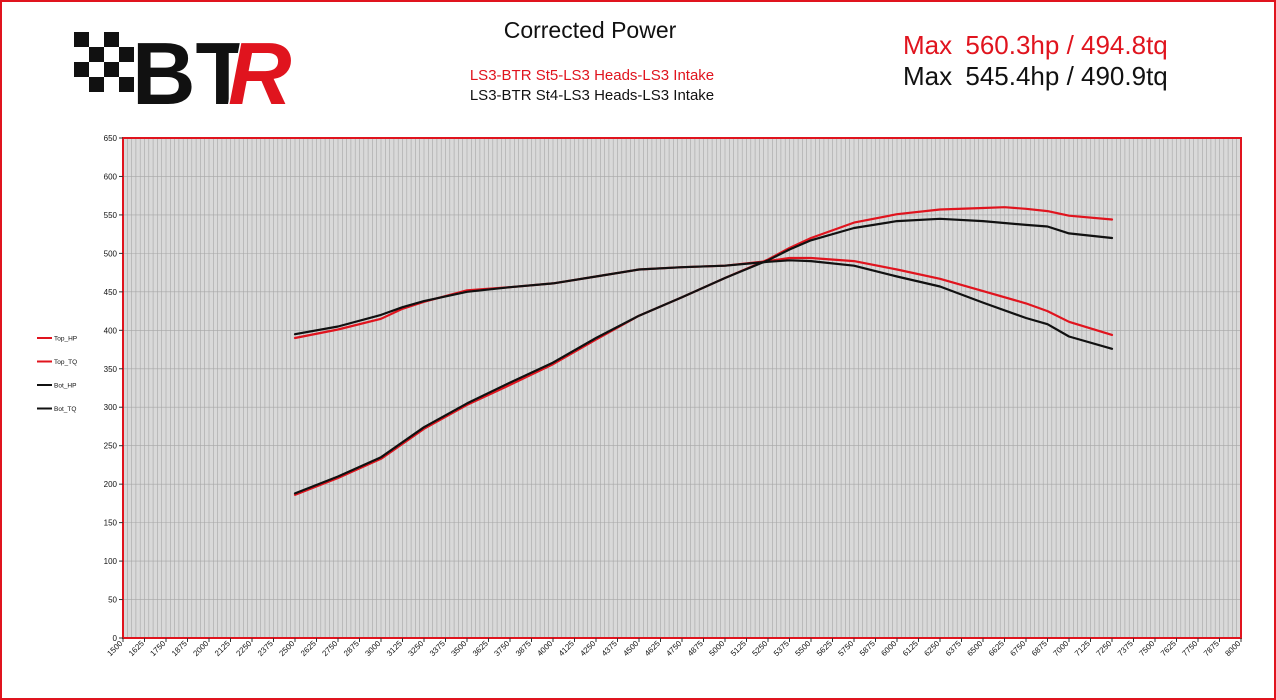  I want to click on x-tick-label: 4125, so click(566, 648).